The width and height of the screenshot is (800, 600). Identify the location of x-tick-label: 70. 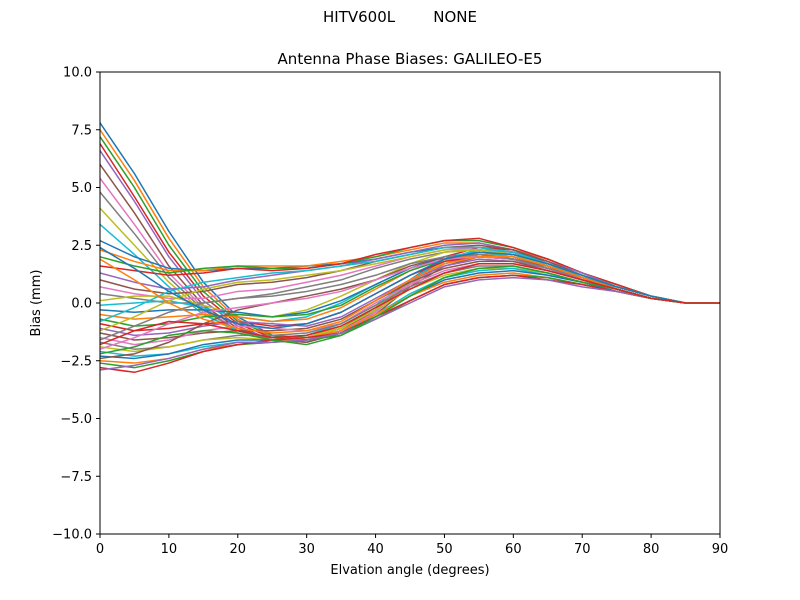
(582, 549).